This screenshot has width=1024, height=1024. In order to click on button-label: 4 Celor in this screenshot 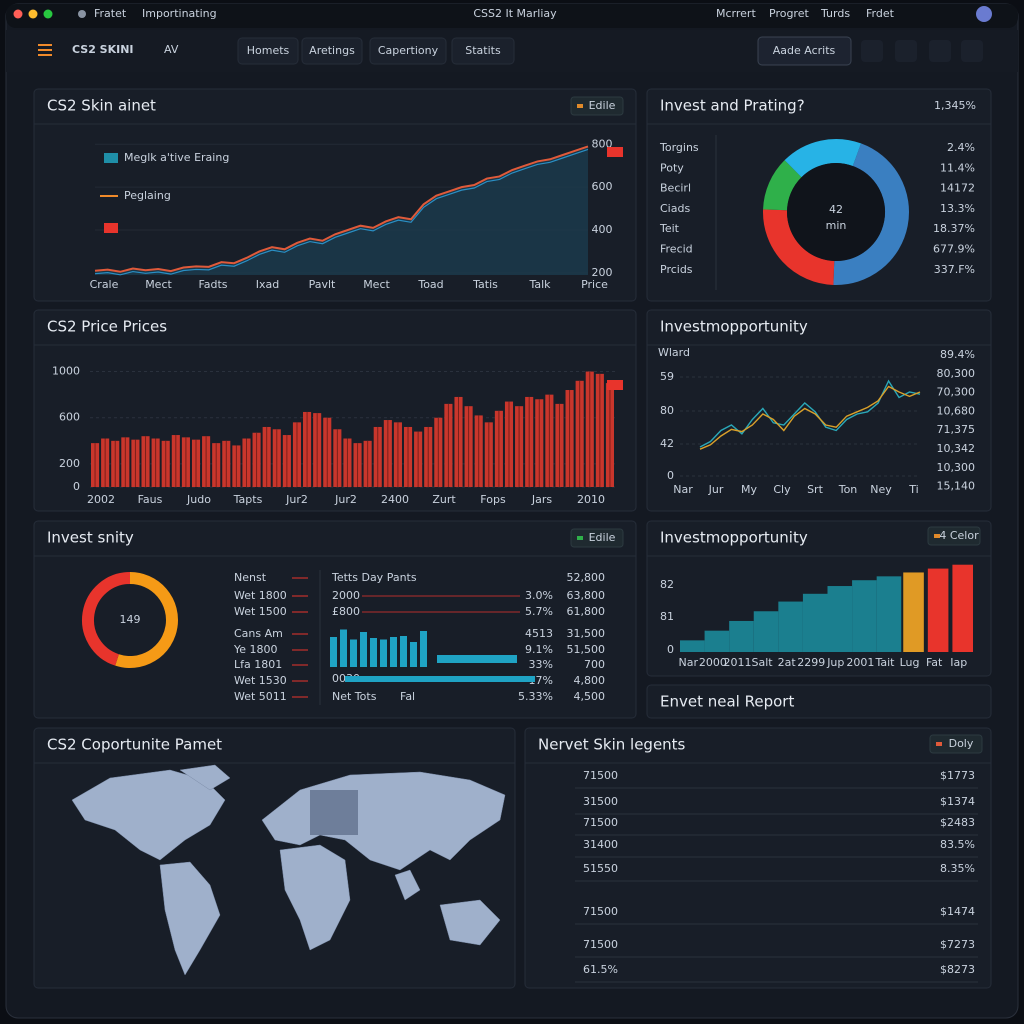, I will do `click(959, 535)`.